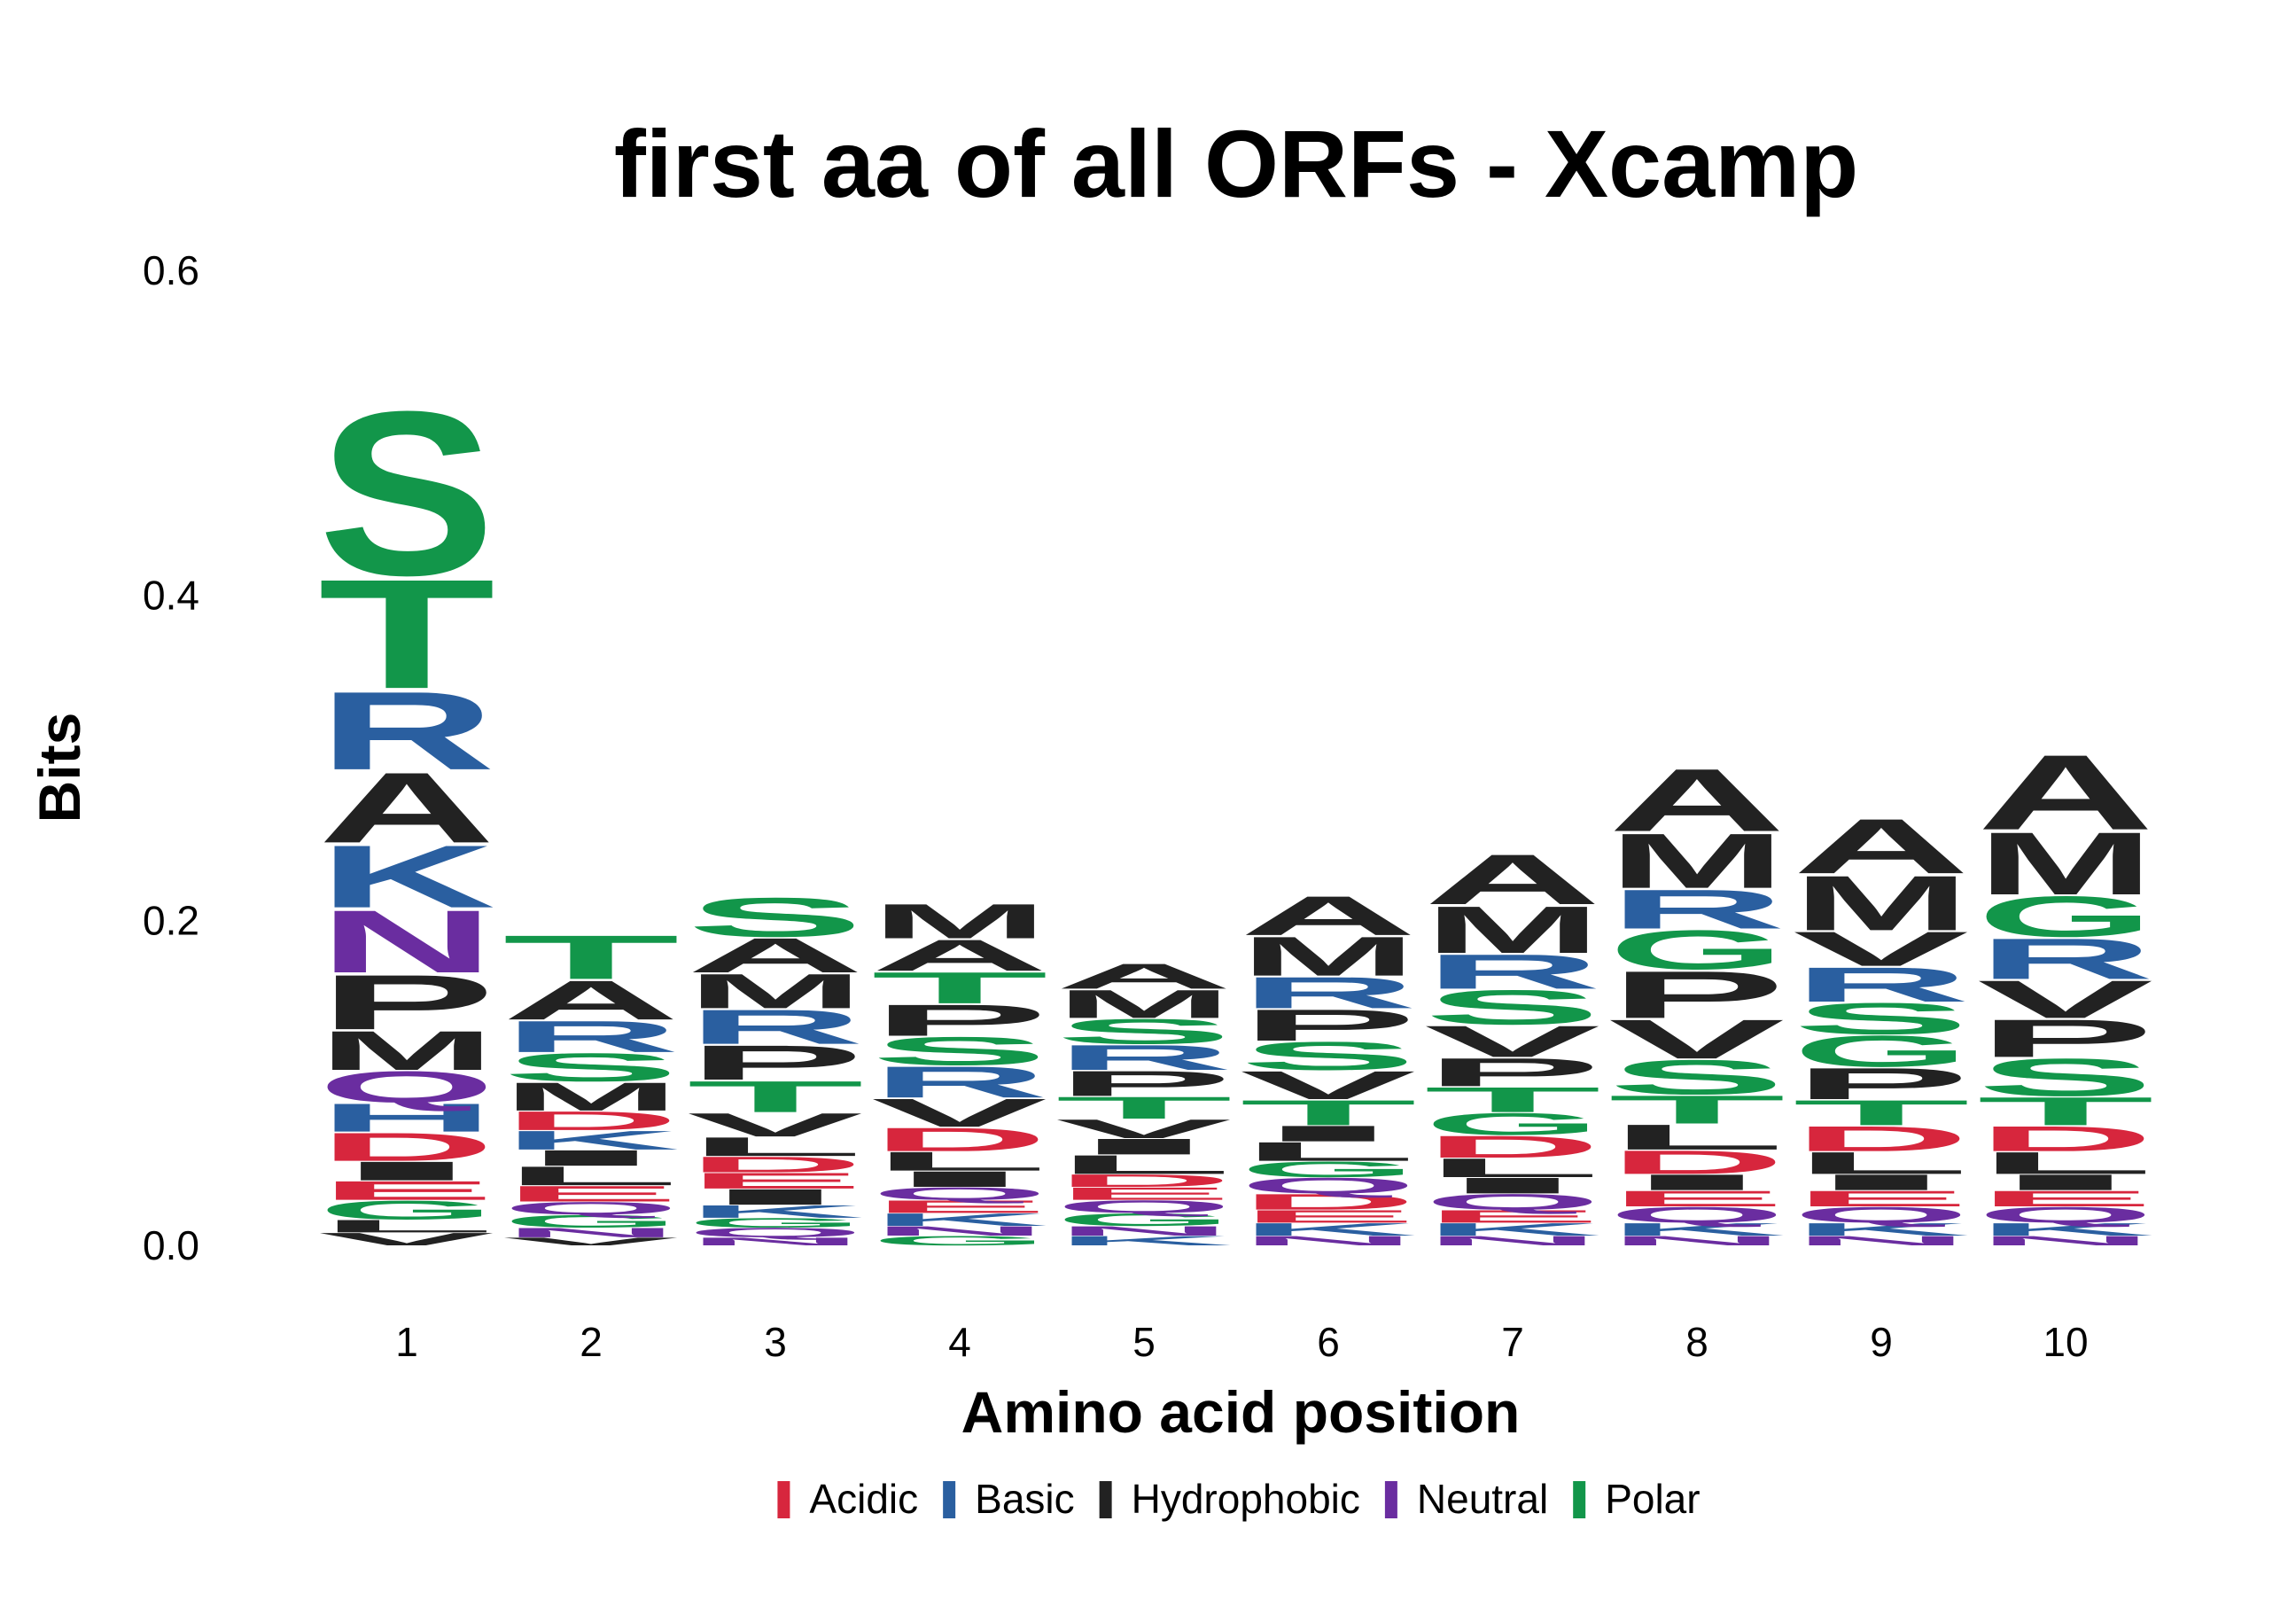  Describe the element at coordinates (775, 1342) in the screenshot. I see `x-tick-label: 3` at that location.